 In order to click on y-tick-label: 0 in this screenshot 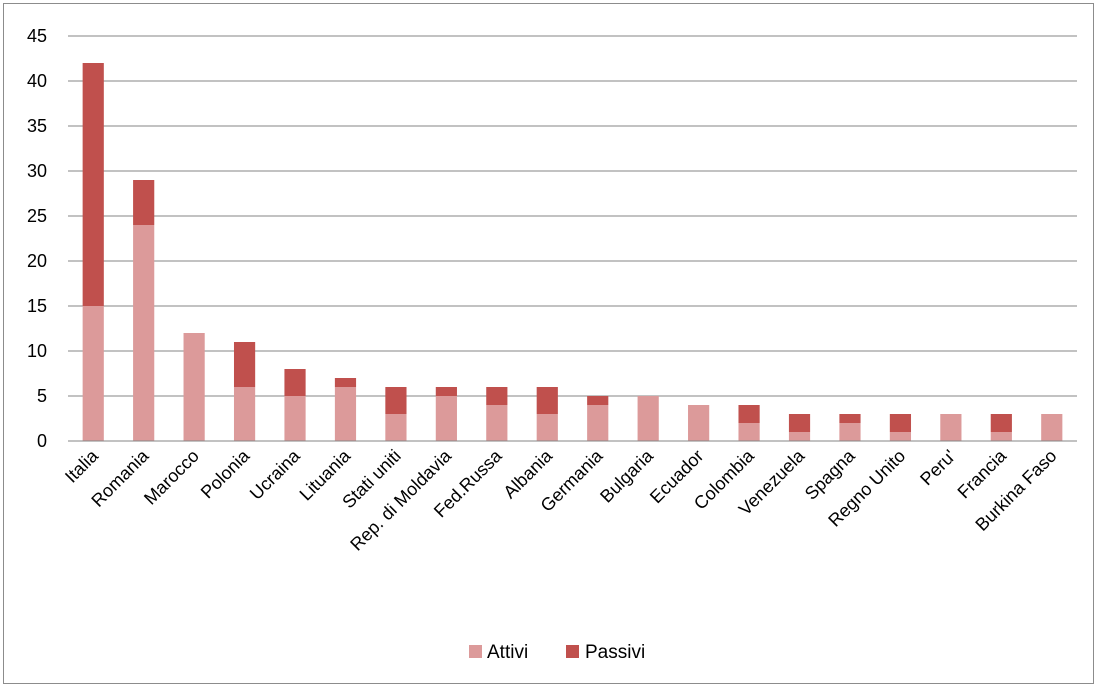, I will do `click(42, 441)`.